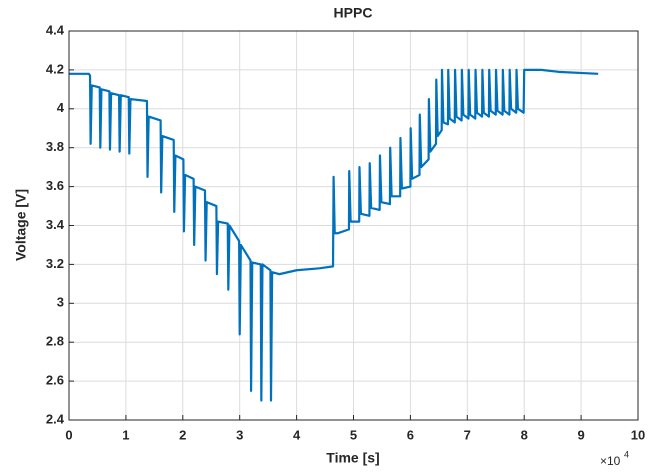  What do you see at coordinates (55, 263) in the screenshot?
I see `y-tick-label: 3.2` at bounding box center [55, 263].